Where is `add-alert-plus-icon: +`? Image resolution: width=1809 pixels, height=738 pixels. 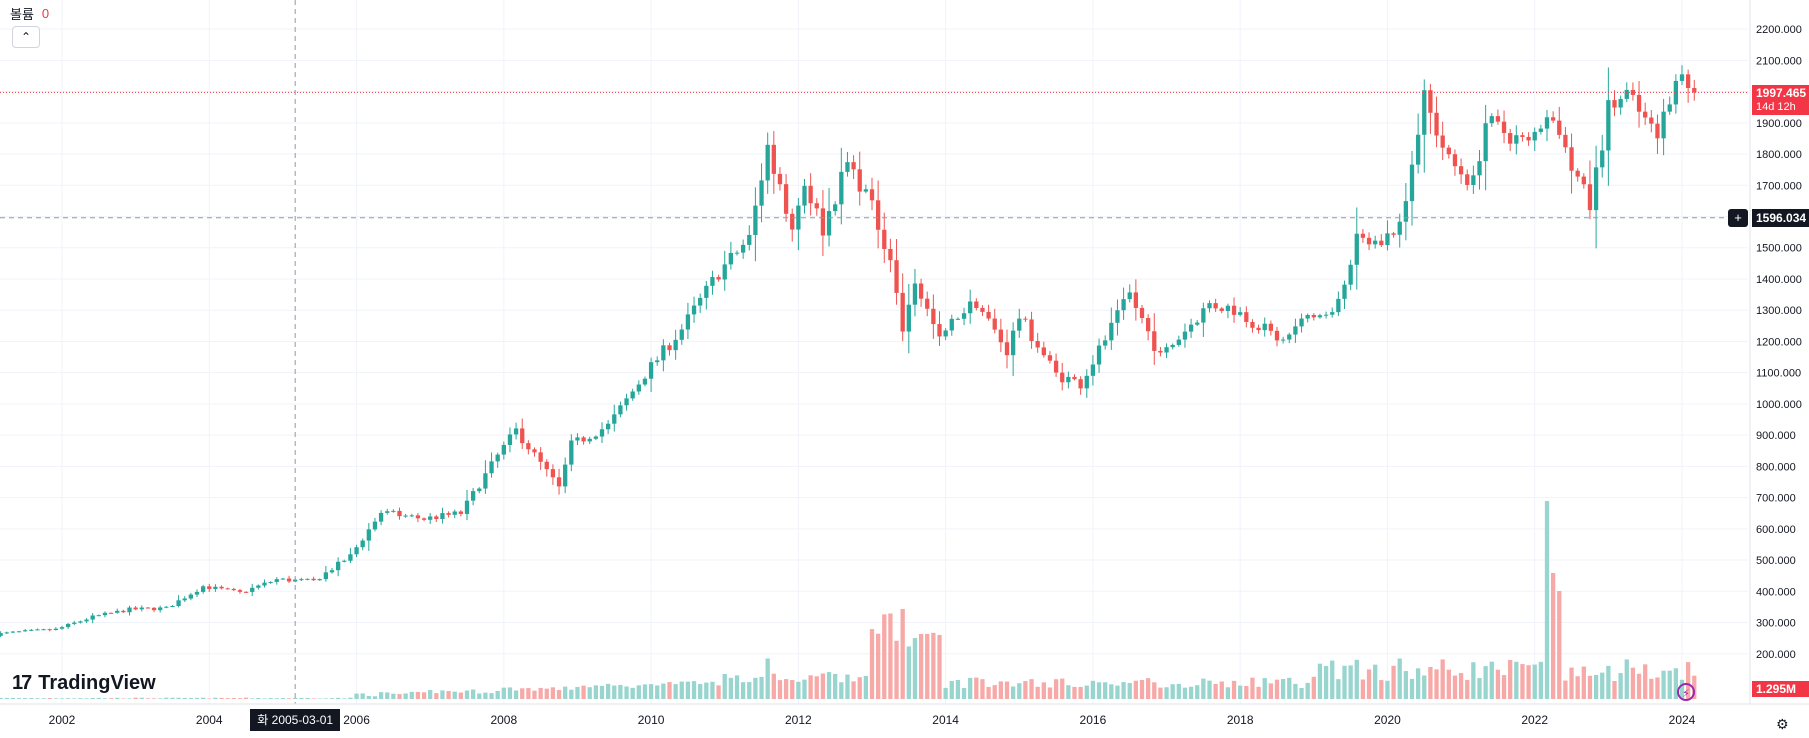 add-alert-plus-icon: + is located at coordinates (1738, 217).